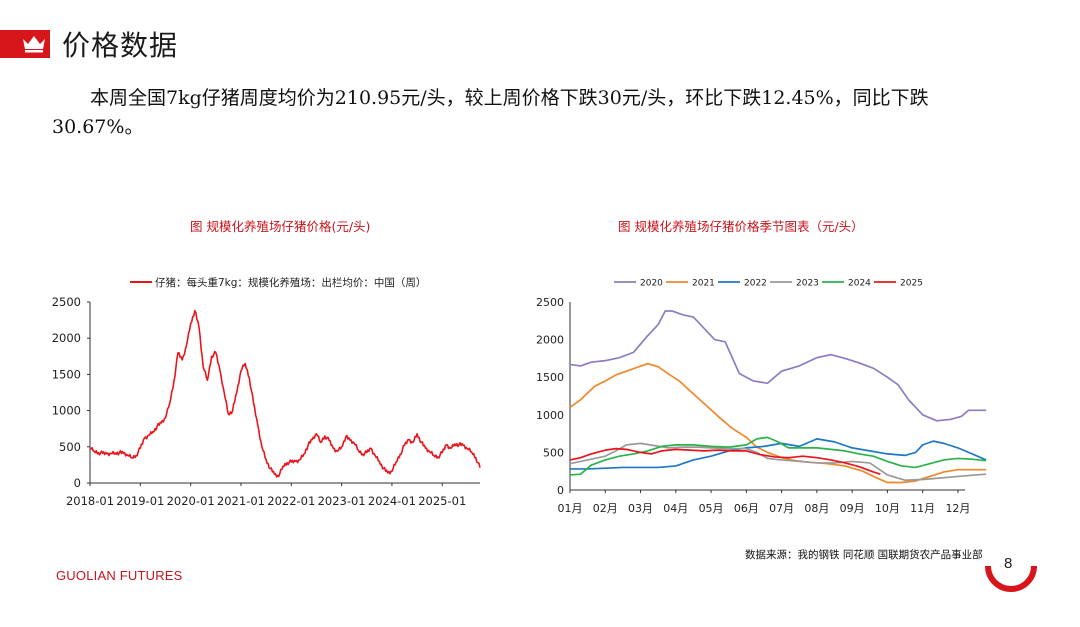 The image size is (1080, 627). I want to click on chart1-x-tick-label: 2025-01, so click(442, 501).